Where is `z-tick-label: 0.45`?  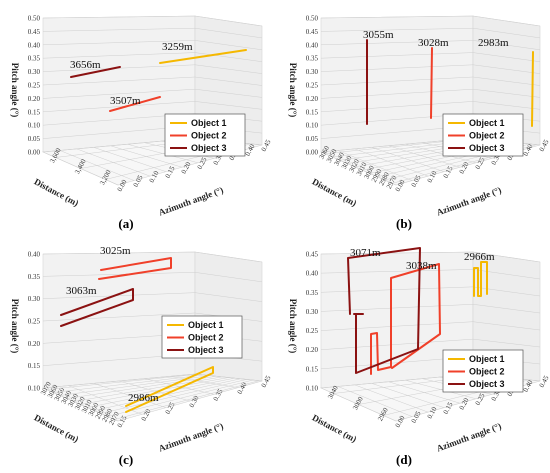 z-tick-label: 0.45 is located at coordinates (312, 255).